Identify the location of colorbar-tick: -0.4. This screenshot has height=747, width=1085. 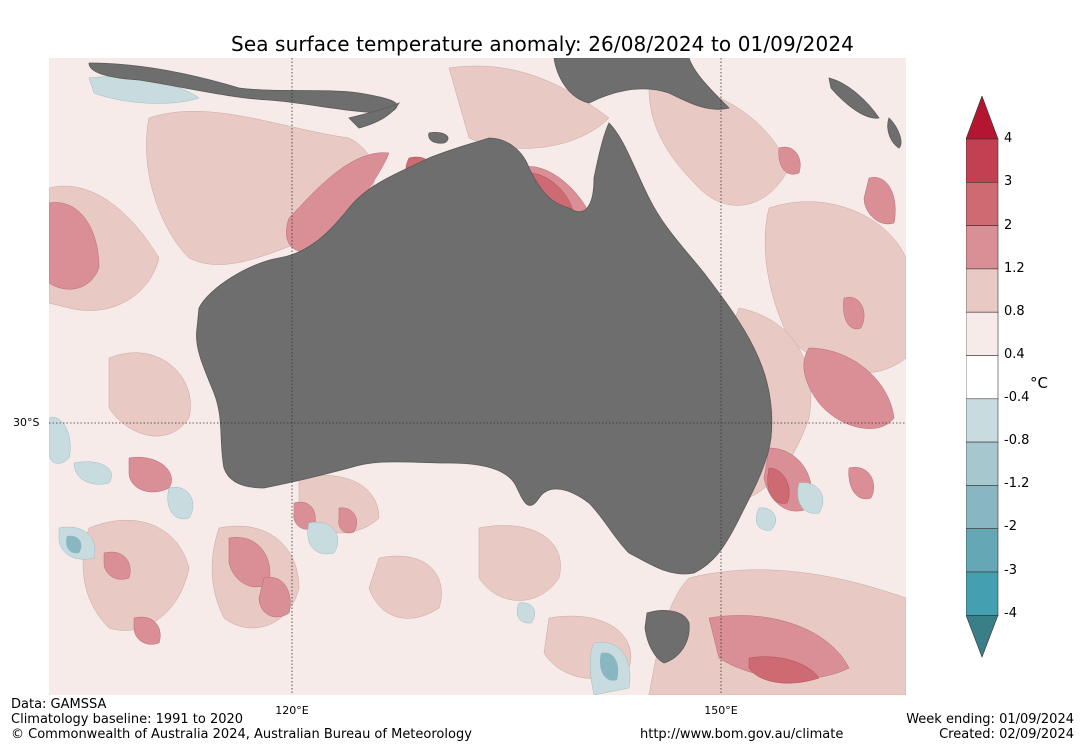
(1017, 397).